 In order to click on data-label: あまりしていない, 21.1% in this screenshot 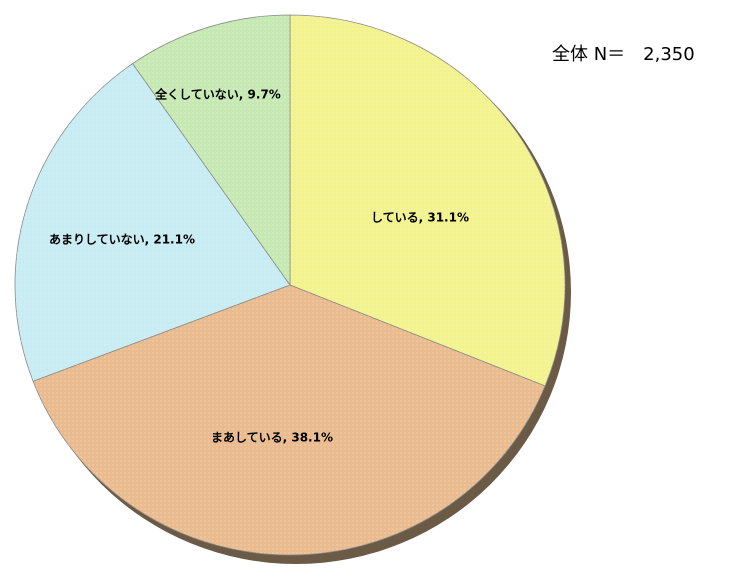, I will do `click(122, 240)`.